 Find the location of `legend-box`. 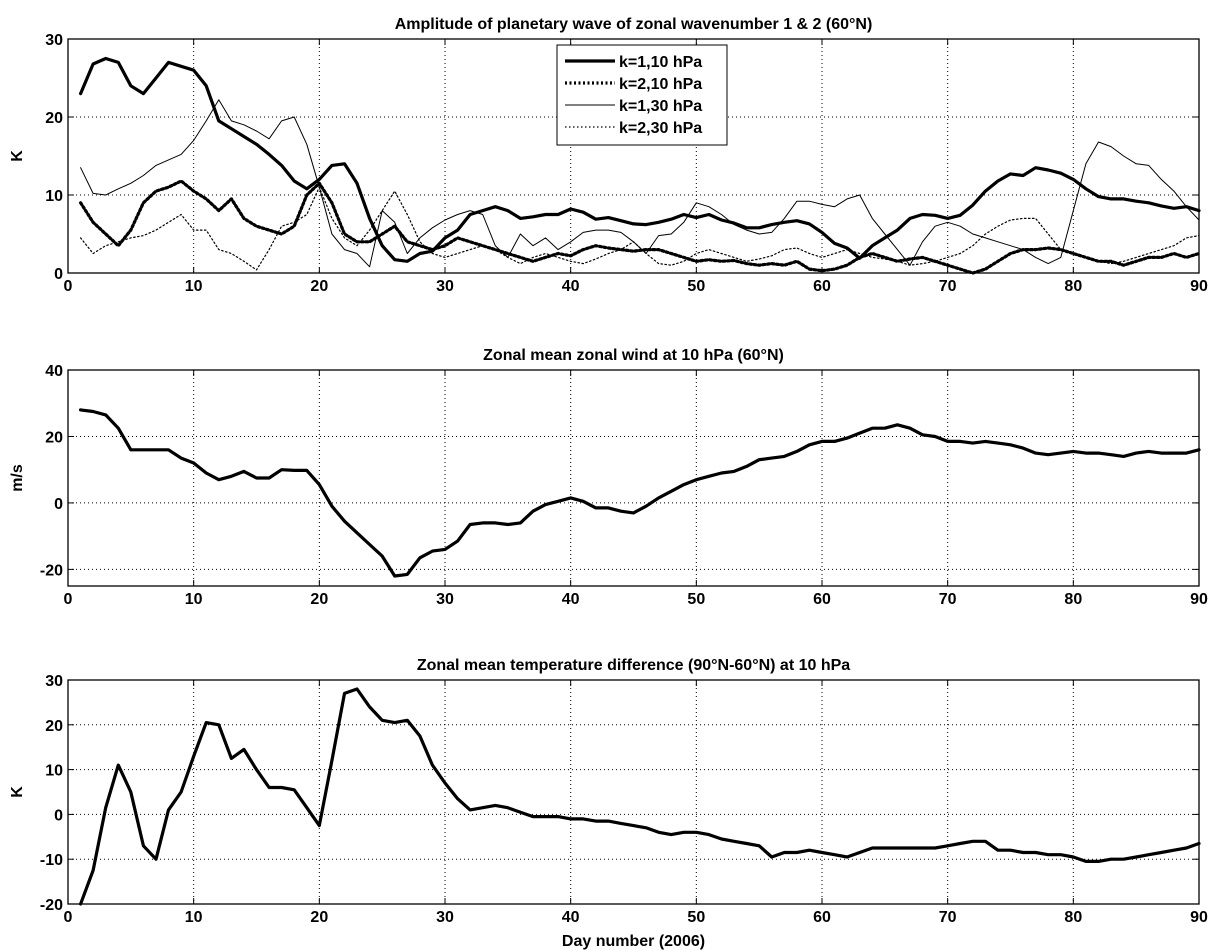

legend-box is located at coordinates (642, 95).